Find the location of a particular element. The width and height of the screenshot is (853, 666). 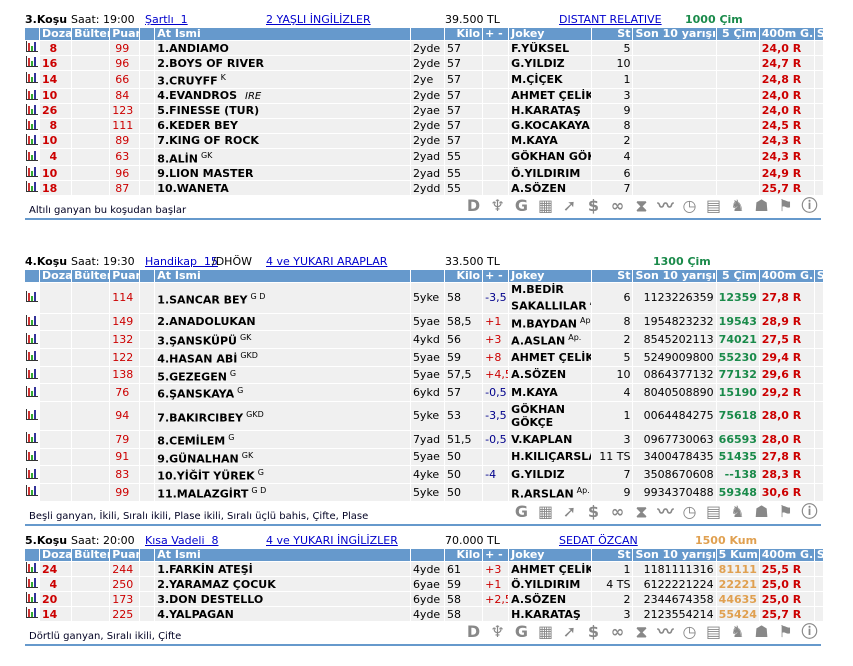

horse-name-cell: 1.FARKİN ATEŞİ is located at coordinates (282, 569).